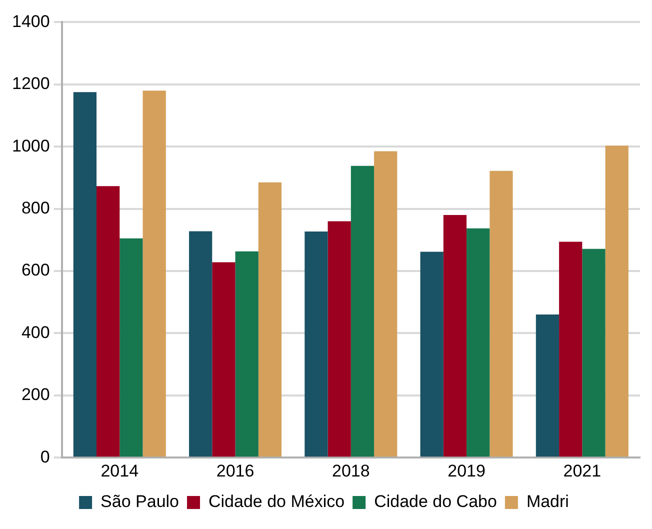 The height and width of the screenshot is (529, 652). What do you see at coordinates (35, 332) in the screenshot?
I see `y-tick-label: 400` at bounding box center [35, 332].